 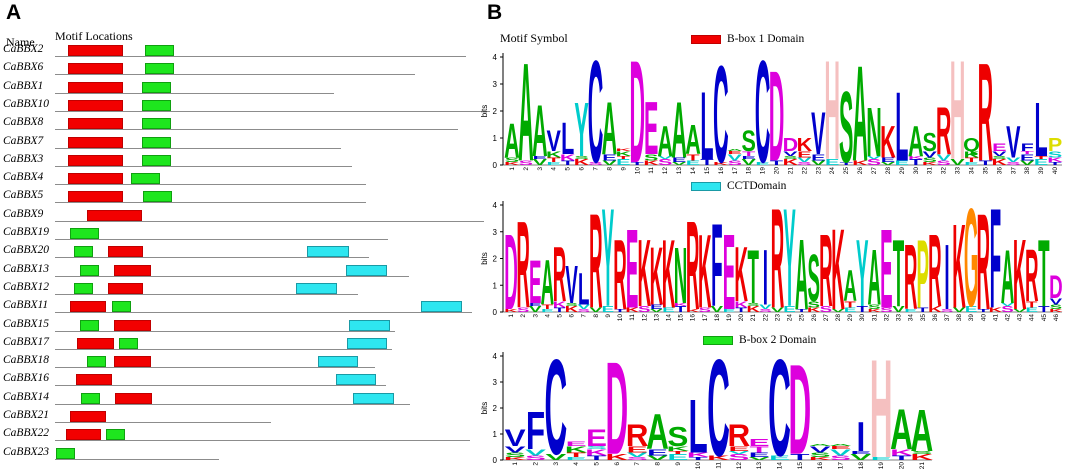 I want to click on logo-position-label: 32, so click(x=886, y=318).